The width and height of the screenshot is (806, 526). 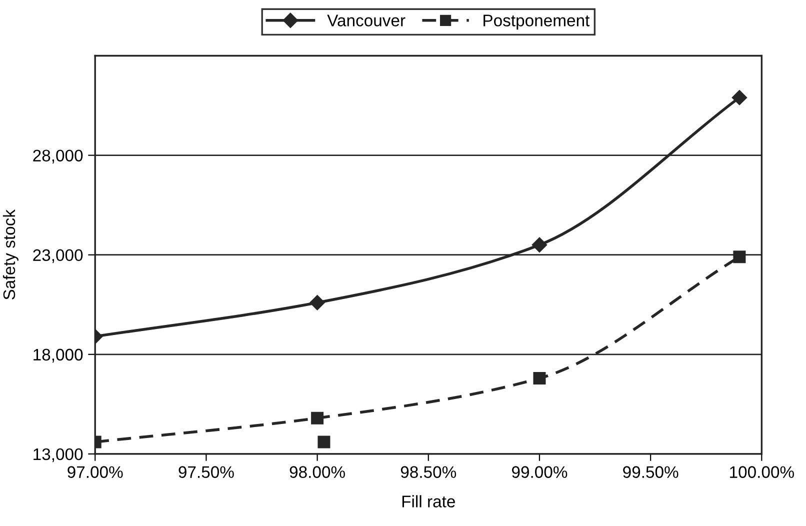 What do you see at coordinates (762, 472) in the screenshot?
I see `x-tick-label: 100.00%` at bounding box center [762, 472].